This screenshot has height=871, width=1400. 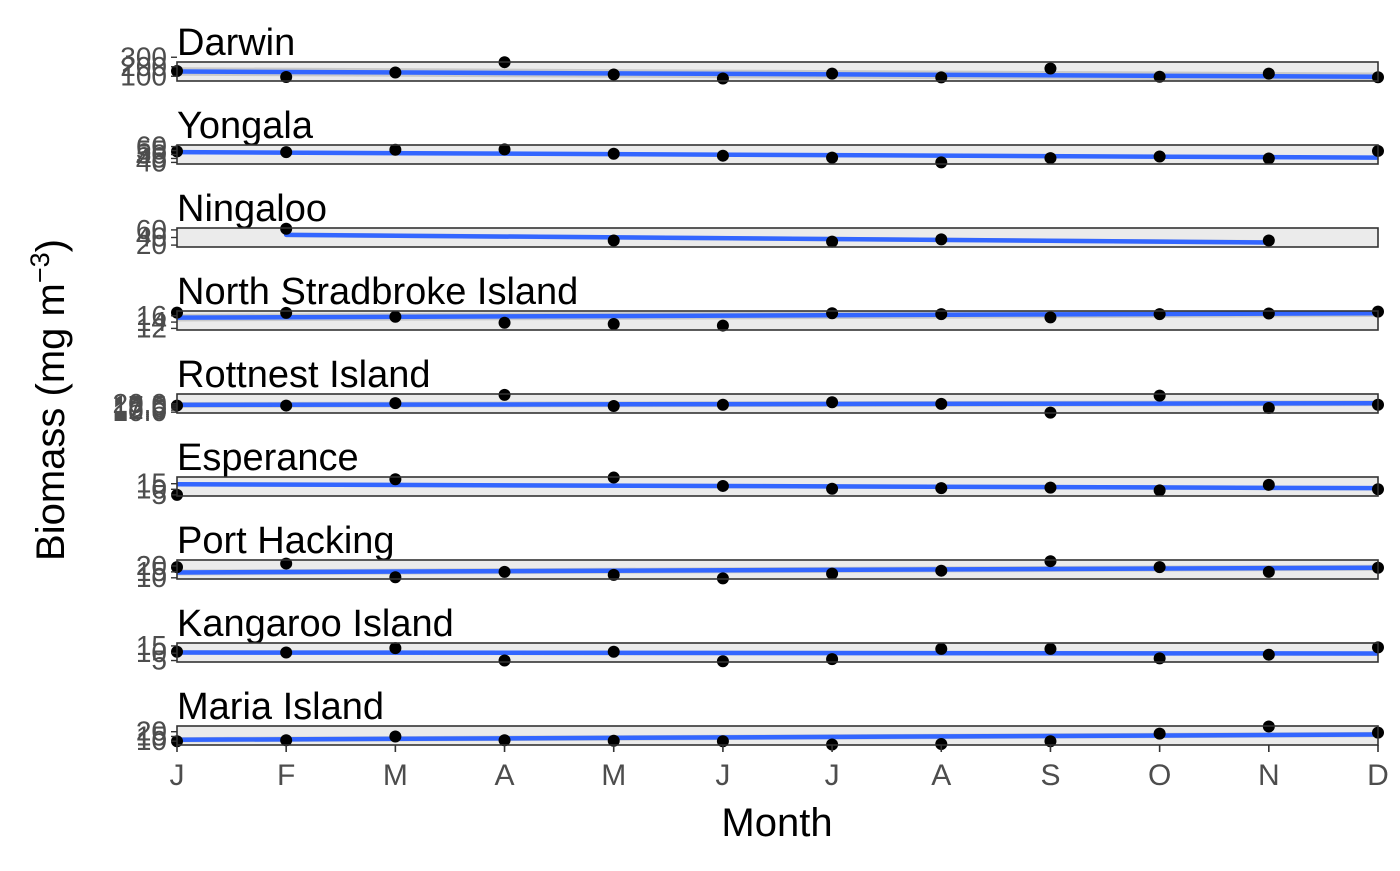 I want to click on y-tick-label: 12, so click(x=151, y=327).